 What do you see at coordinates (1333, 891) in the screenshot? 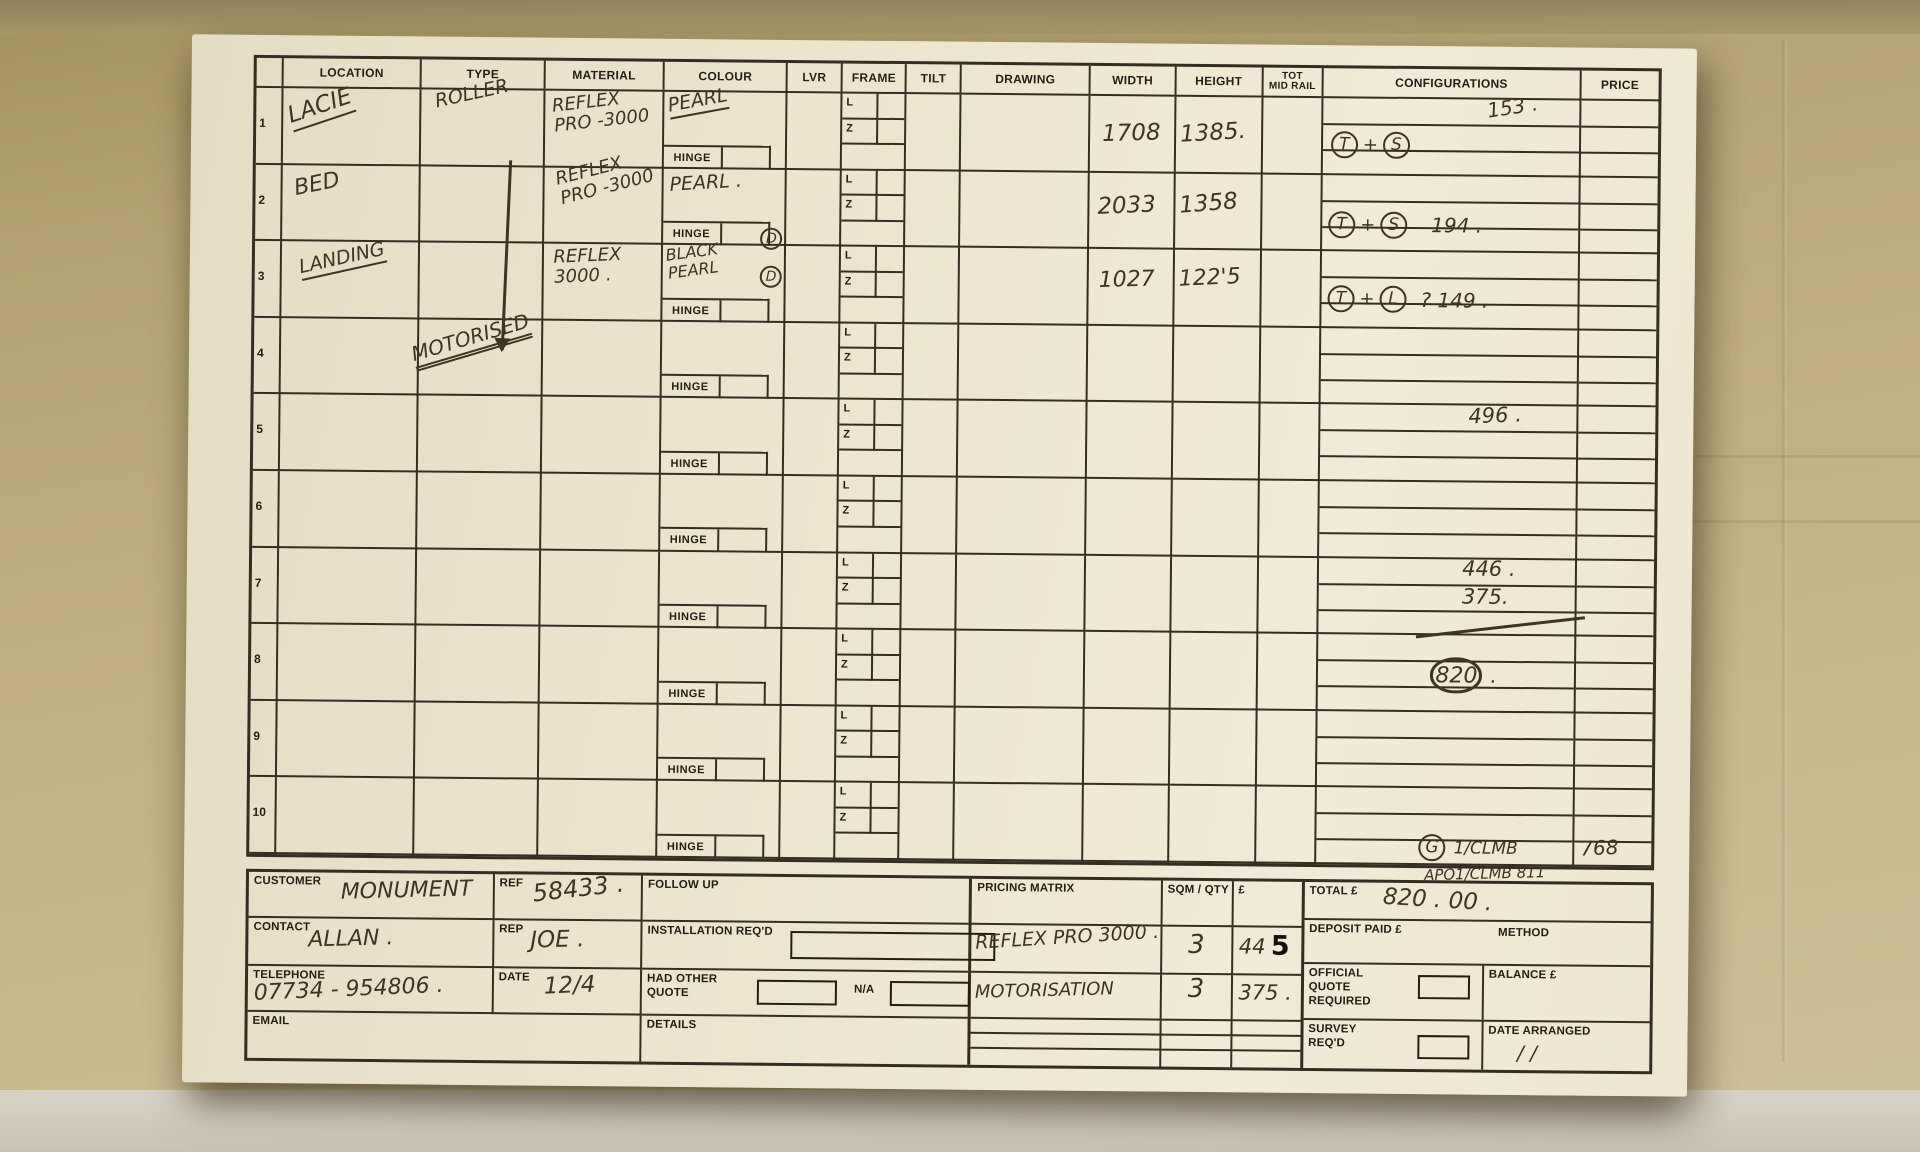
I see `total-label: TOTAL £` at bounding box center [1333, 891].